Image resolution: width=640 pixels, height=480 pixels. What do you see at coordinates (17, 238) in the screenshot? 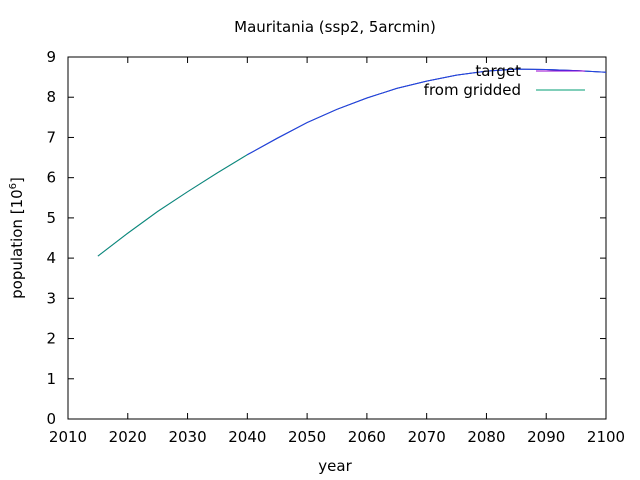
I see `y-axis-label: population [106]` at bounding box center [17, 238].